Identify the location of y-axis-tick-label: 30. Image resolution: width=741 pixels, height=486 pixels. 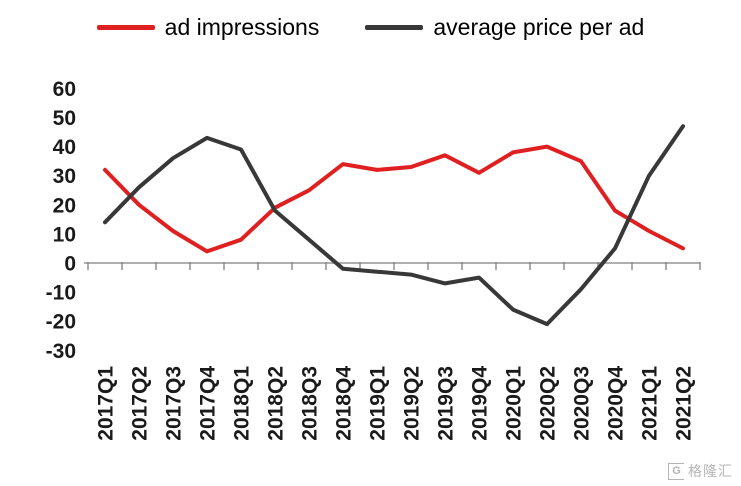
(64, 176).